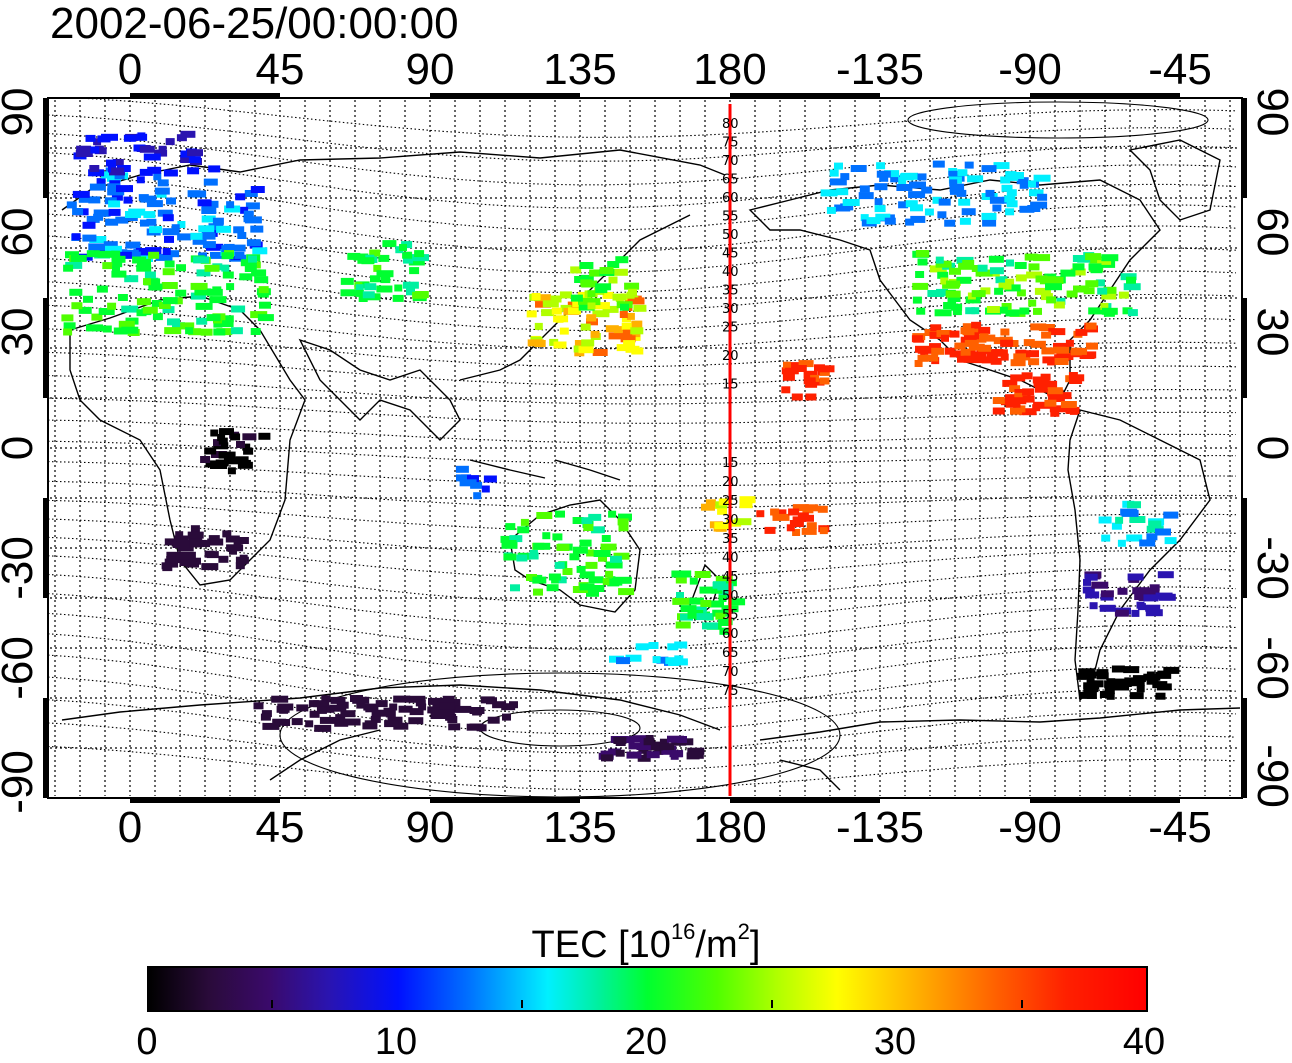  Describe the element at coordinates (730, 328) in the screenshot. I see `meridian-lat-label: 25` at that location.